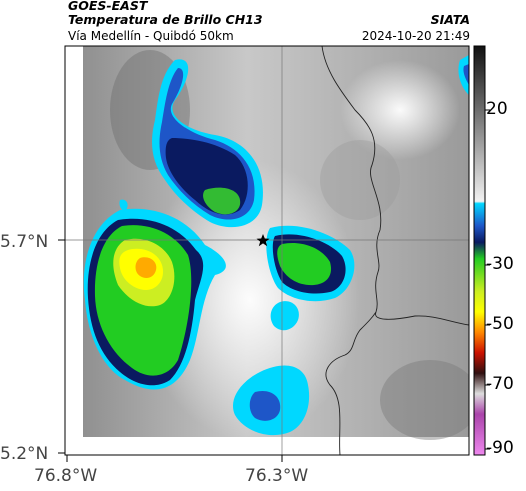 Image resolution: width=526 pixels, height=491 pixels. I want to click on colorbar-label-20: 20, so click(497, 109).